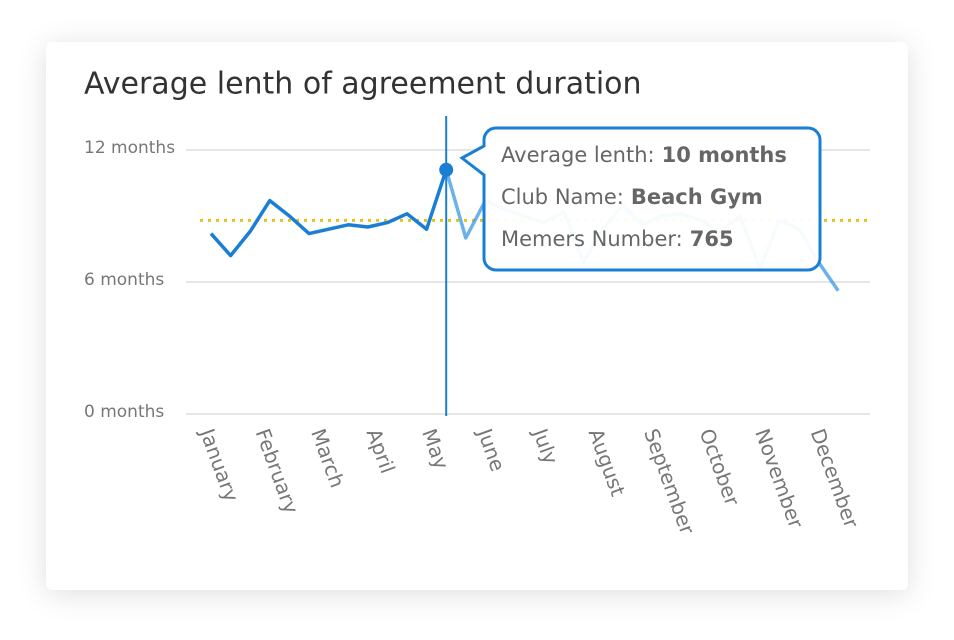 Image resolution: width=954 pixels, height=640 pixels. What do you see at coordinates (129, 148) in the screenshot?
I see `y-tick-label: 12 months` at bounding box center [129, 148].